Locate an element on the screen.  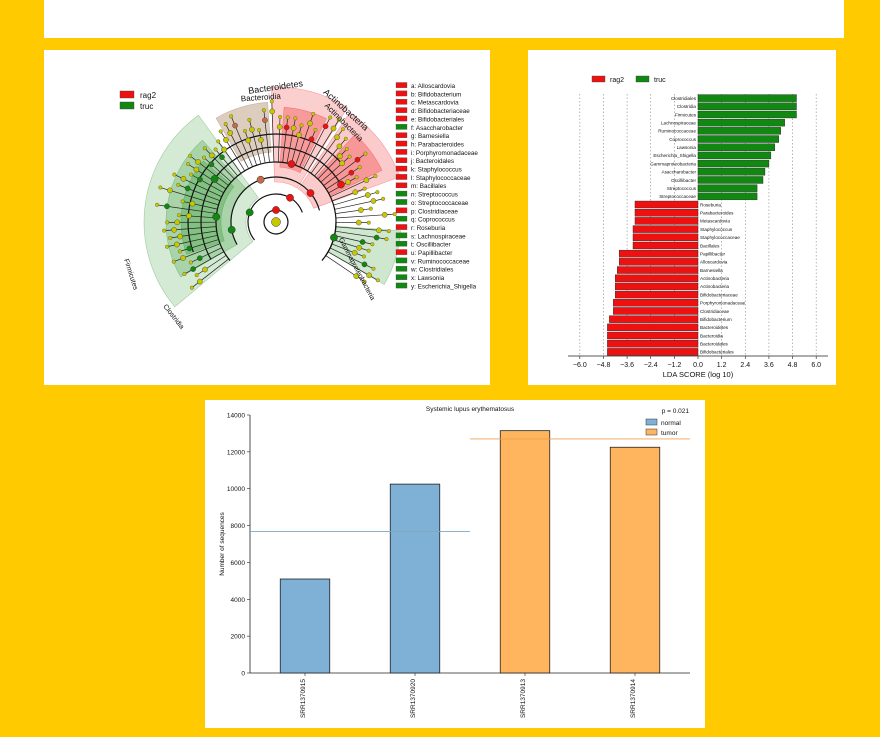
sequence-bar is located at coordinates (635, 560).